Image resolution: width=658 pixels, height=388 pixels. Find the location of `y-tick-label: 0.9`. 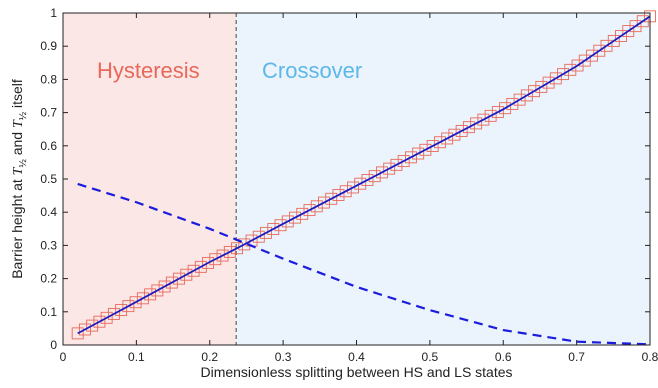

y-tick-label: 0.9 is located at coordinates (48, 46).